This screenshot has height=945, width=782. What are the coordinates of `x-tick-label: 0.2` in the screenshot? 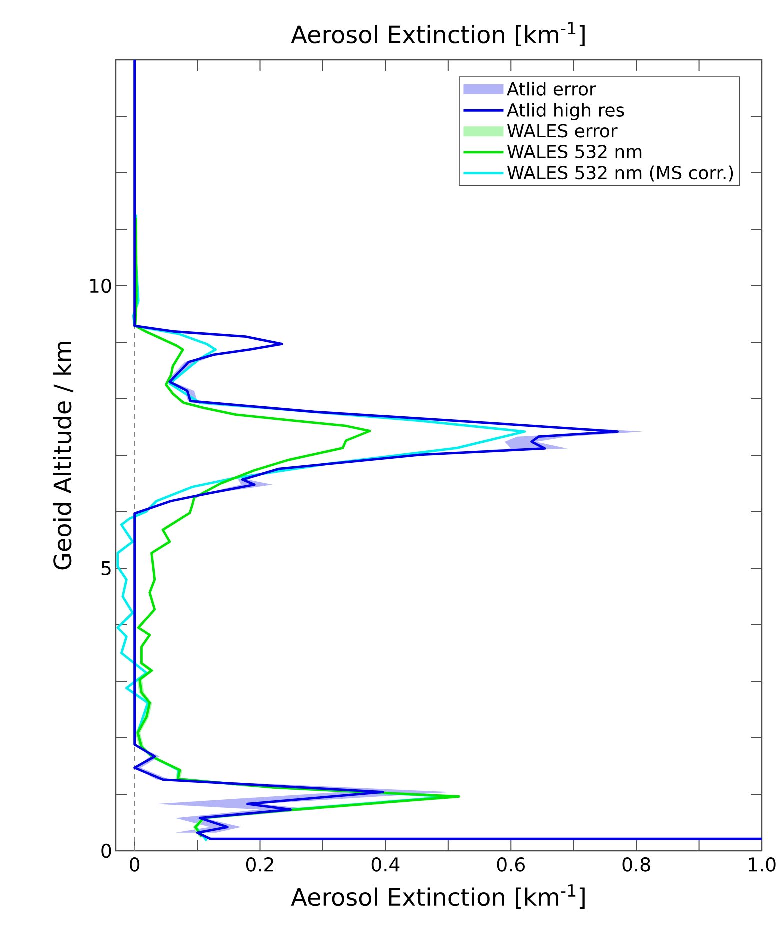 It's located at (260, 865).